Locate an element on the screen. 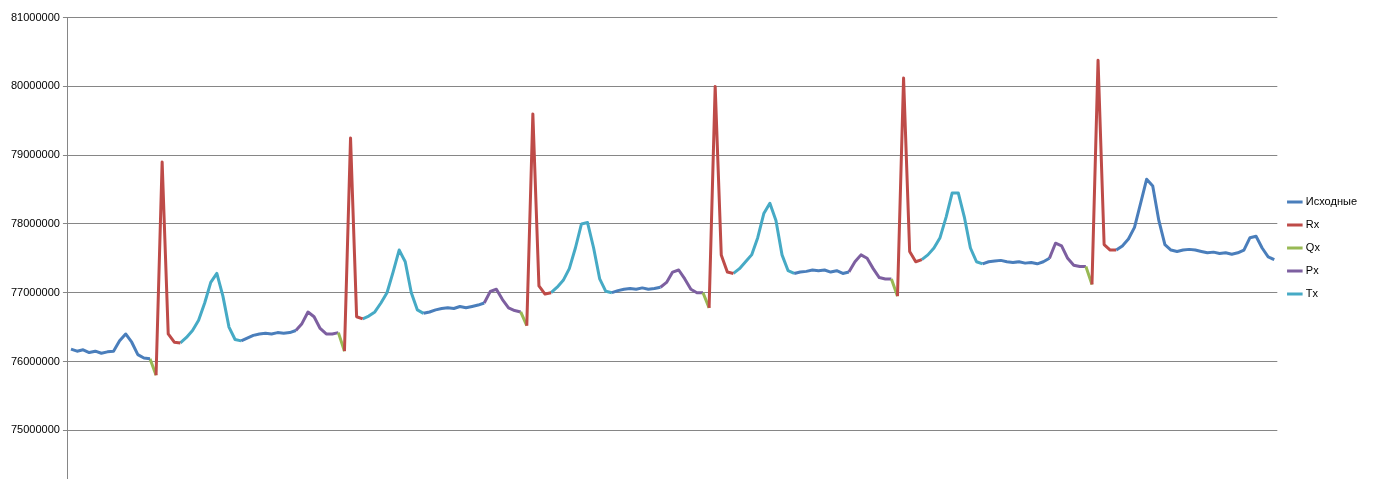 The image size is (1375, 492). legend-label: Rx is located at coordinates (1312, 224).